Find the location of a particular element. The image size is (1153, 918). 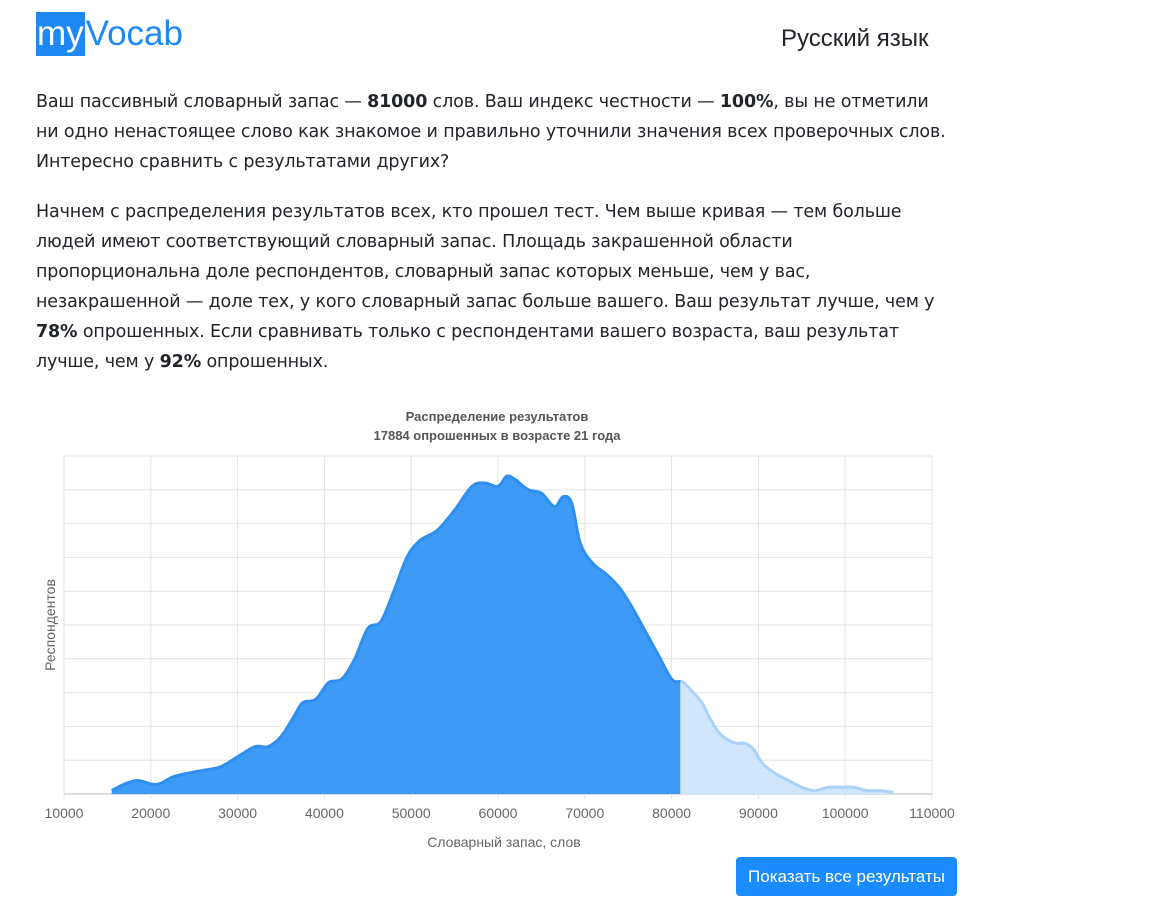

intro-text-2: слов. Ваш индекс честности — is located at coordinates (573, 102).